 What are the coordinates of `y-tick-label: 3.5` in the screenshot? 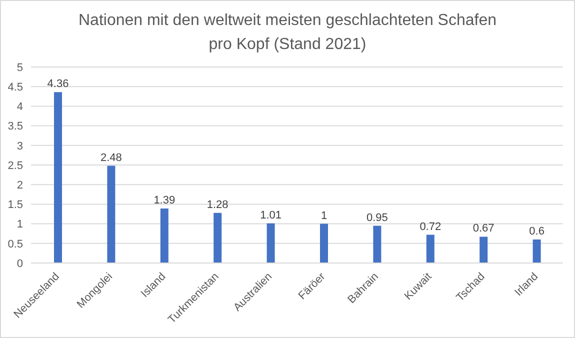 It's located at (15, 126).